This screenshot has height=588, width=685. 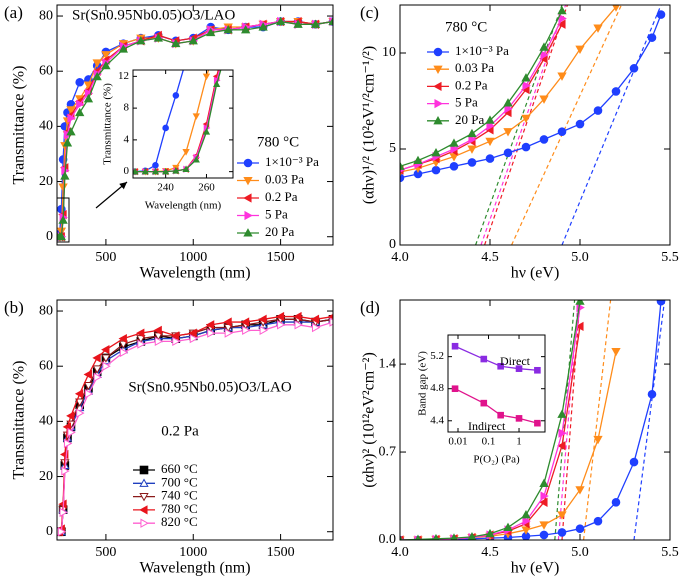 I want to click on y-tick-label: 80, so click(x=46, y=310).